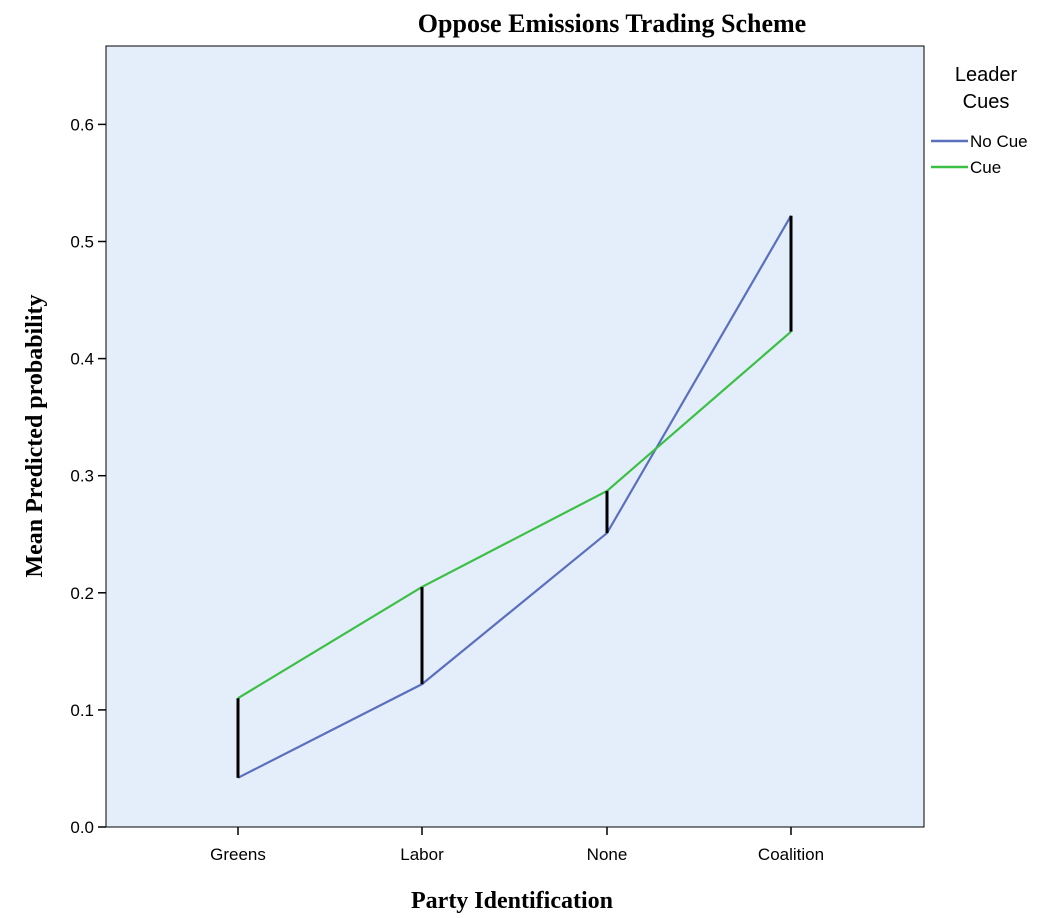 The image size is (1047, 918). Describe the element at coordinates (82, 827) in the screenshot. I see `y-tick-label: 0.0` at that location.